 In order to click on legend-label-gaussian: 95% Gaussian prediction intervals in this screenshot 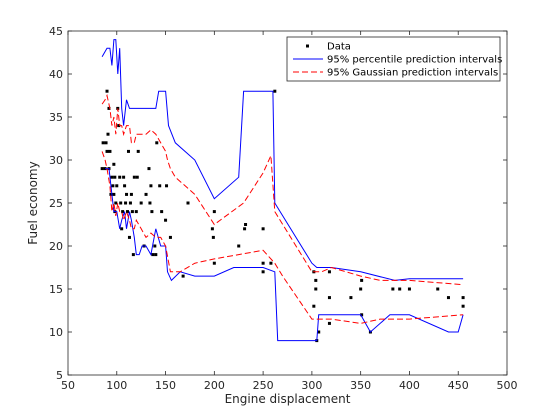, I will do `click(412, 73)`.